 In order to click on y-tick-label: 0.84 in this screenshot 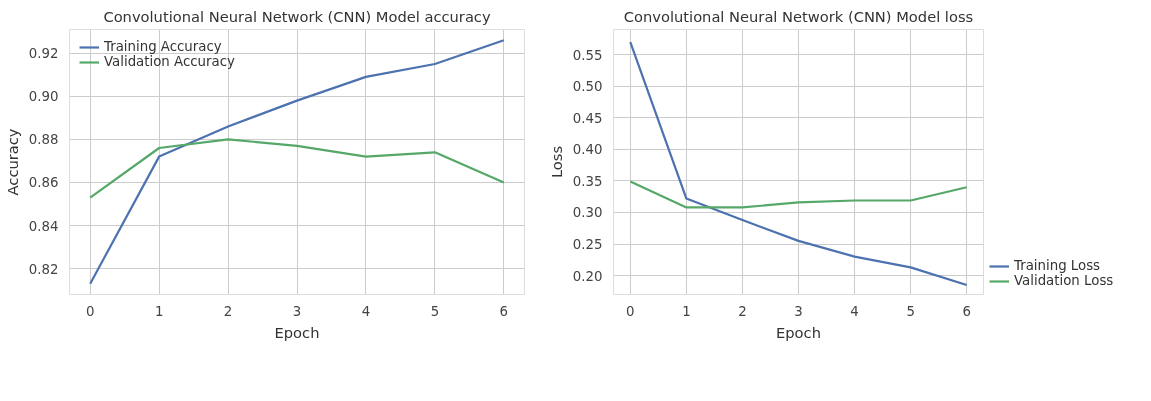, I will do `click(43, 226)`.